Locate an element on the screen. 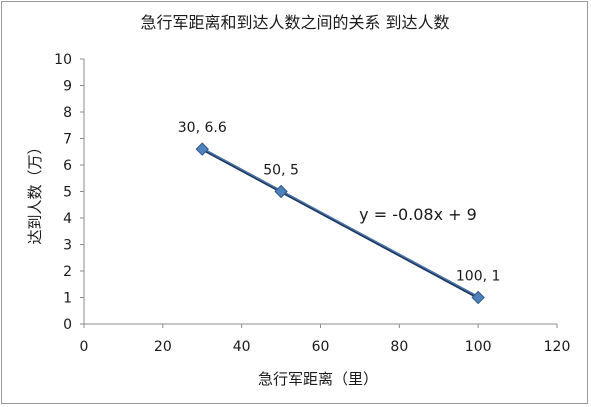  x-tick-label: 120 is located at coordinates (557, 347).